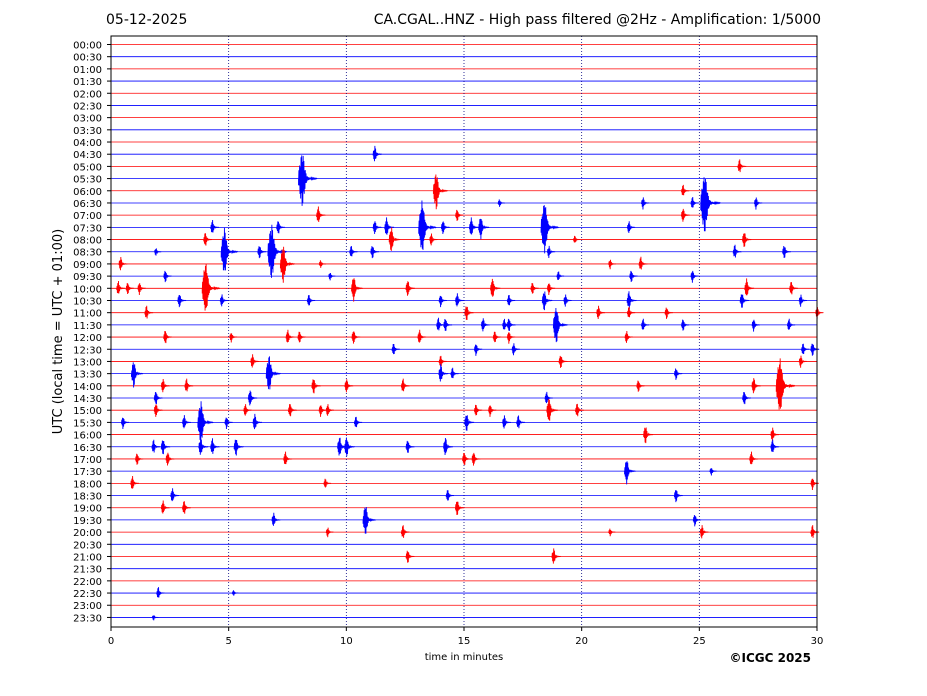 This screenshot has width=927, height=696. Describe the element at coordinates (770, 658) in the screenshot. I see `copyright-credit: ©ICGC 2025` at that location.